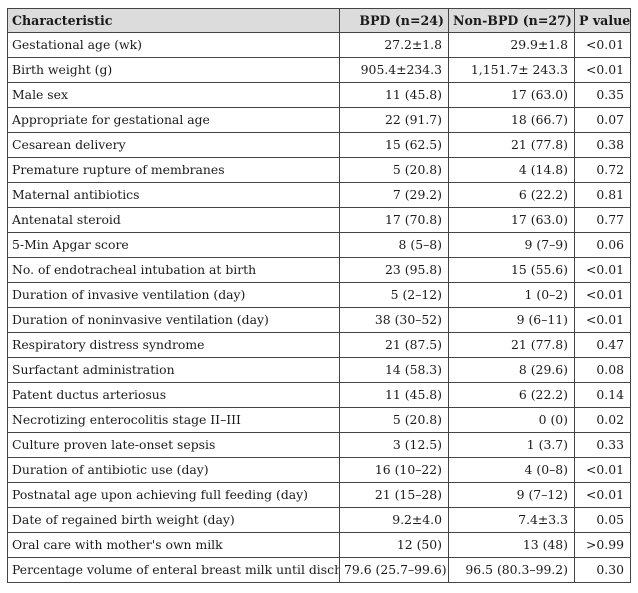  What do you see at coordinates (173, 470) in the screenshot?
I see `cell-characteristic: Duration of antibiotic use (day)` at bounding box center [173, 470].